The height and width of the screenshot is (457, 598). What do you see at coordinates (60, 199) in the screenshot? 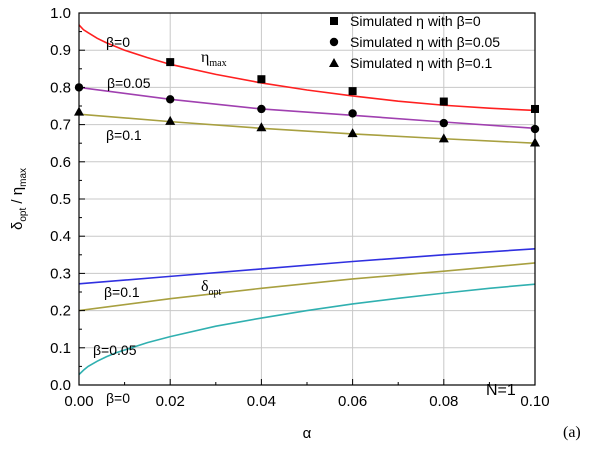
I see `y-tick-label: 0.5` at bounding box center [60, 199].